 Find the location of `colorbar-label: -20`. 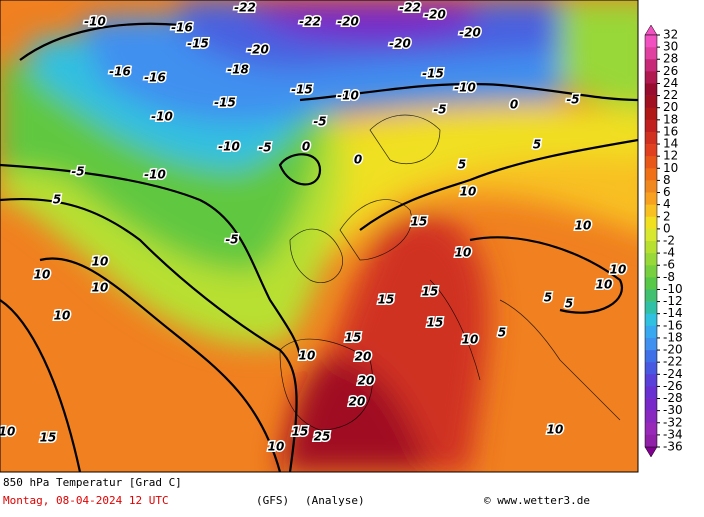

colorbar-label: -20 is located at coordinates (673, 350).